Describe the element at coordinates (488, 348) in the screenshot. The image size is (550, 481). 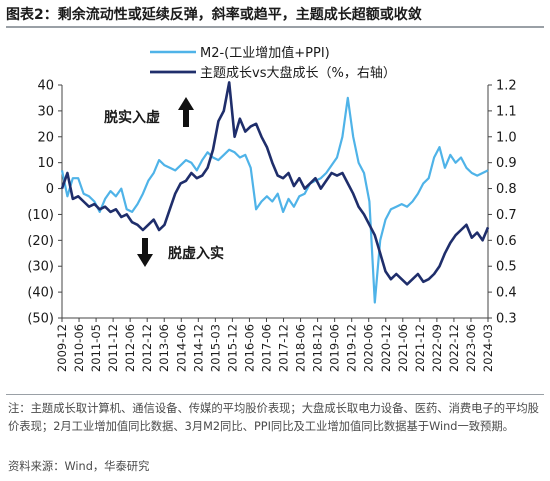
I see `x-tick-label: 2024-03` at that location.